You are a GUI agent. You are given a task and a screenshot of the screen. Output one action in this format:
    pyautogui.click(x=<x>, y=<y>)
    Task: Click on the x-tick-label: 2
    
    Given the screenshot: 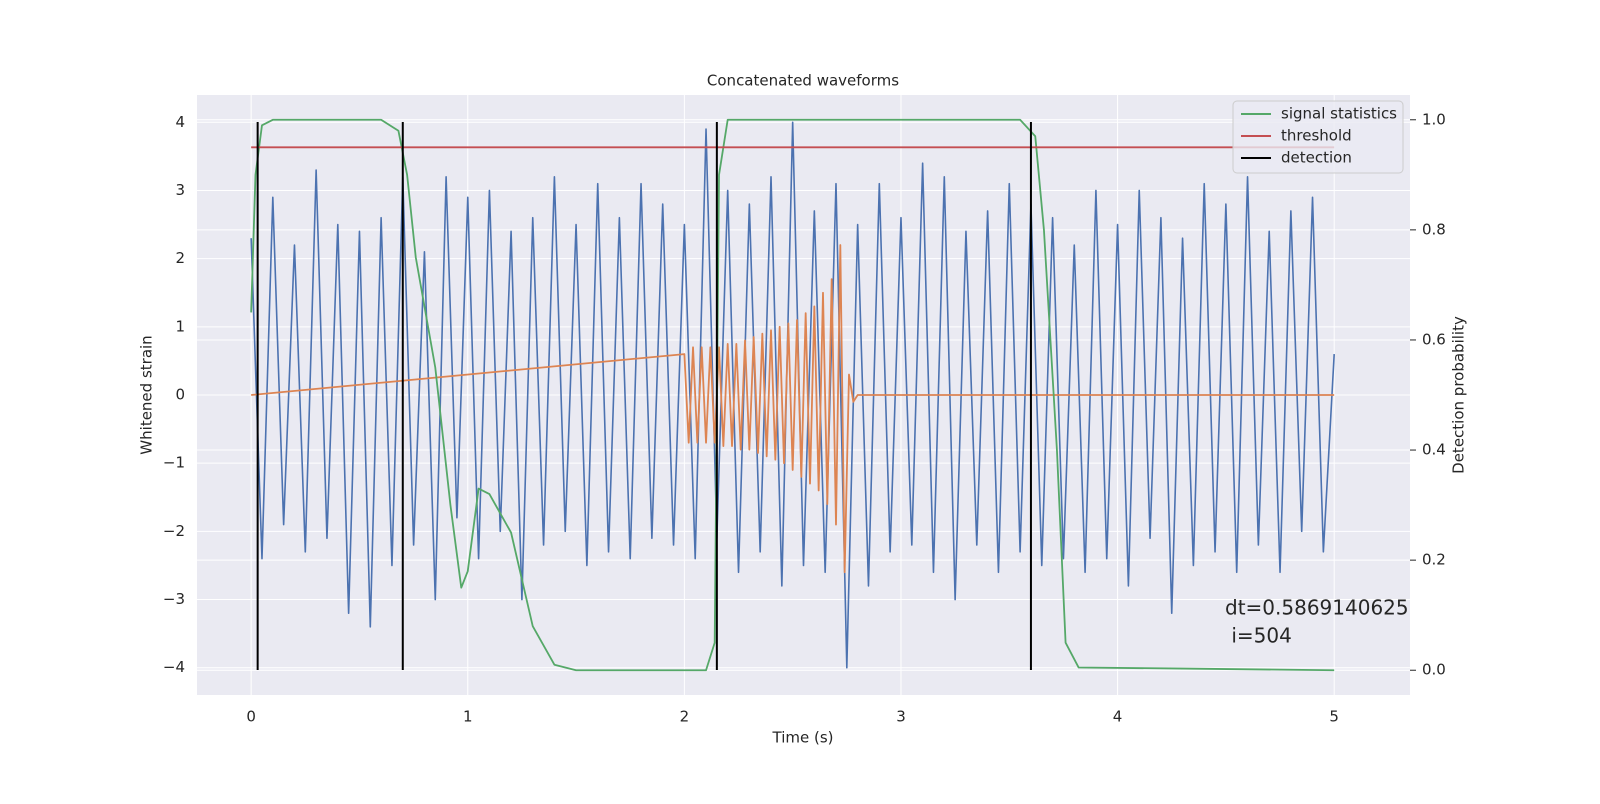 What is the action you would take?
    pyautogui.click(x=685, y=717)
    